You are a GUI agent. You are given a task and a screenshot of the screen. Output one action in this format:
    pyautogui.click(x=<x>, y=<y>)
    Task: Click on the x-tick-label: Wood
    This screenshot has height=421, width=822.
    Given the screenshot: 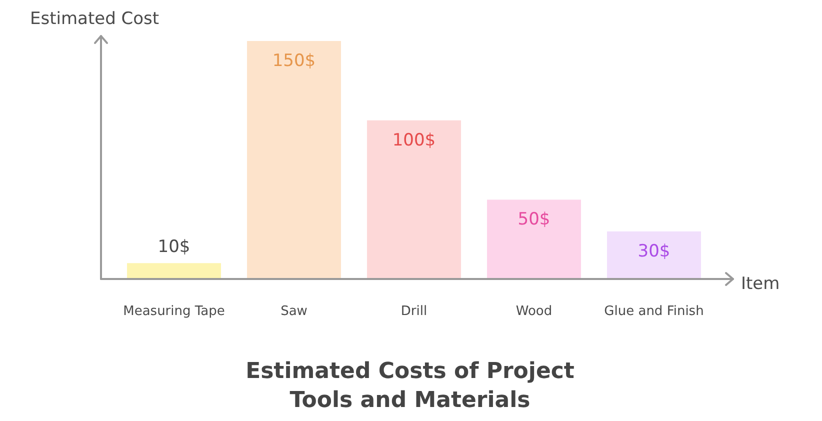 What is the action you would take?
    pyautogui.click(x=534, y=311)
    